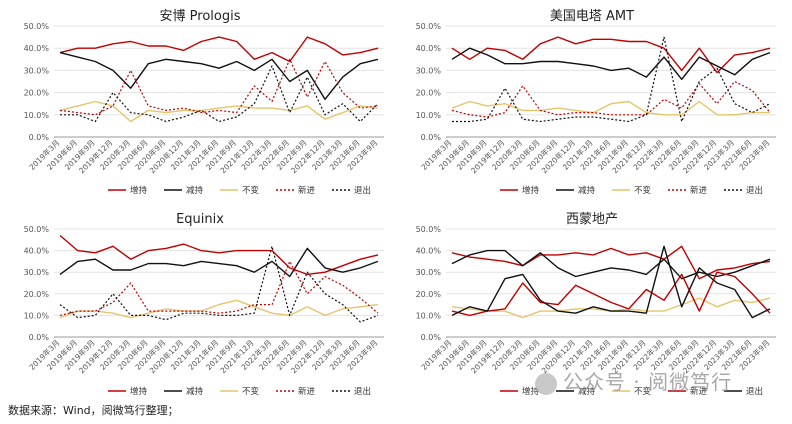 The image size is (792, 424). I want to click on chart-title: 西蒙地产, so click(592, 219).